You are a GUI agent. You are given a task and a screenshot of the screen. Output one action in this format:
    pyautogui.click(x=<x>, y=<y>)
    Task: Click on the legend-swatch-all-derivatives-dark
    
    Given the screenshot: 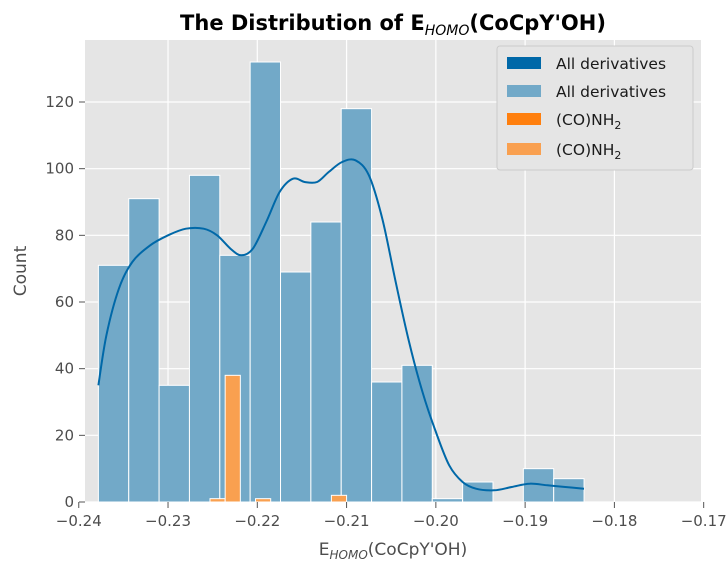 What is the action you would take?
    pyautogui.click(x=524, y=63)
    